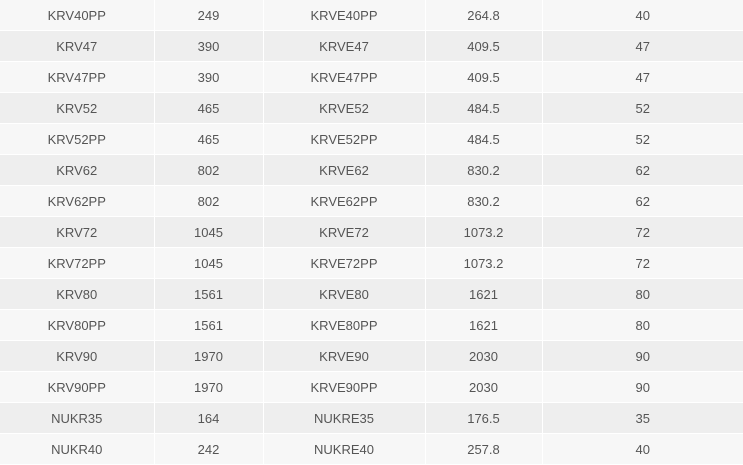 Image resolution: width=743 pixels, height=465 pixels. Describe the element at coordinates (209, 449) in the screenshot. I see `value-cell: 242` at that location.